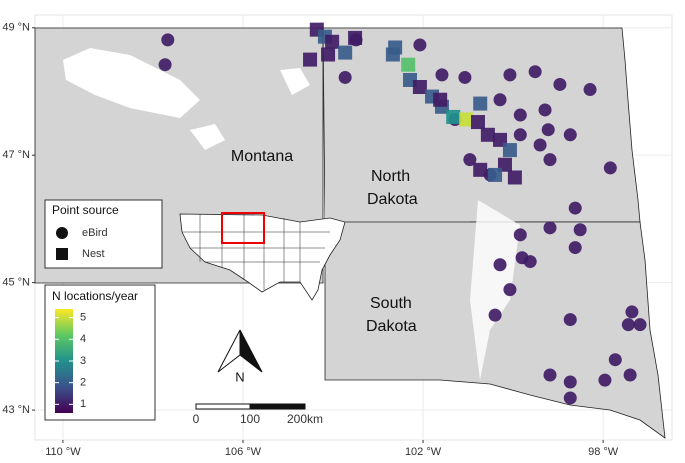  Describe the element at coordinates (16, 28) in the screenshot. I see `y-tick-label: 49 °N` at that location.